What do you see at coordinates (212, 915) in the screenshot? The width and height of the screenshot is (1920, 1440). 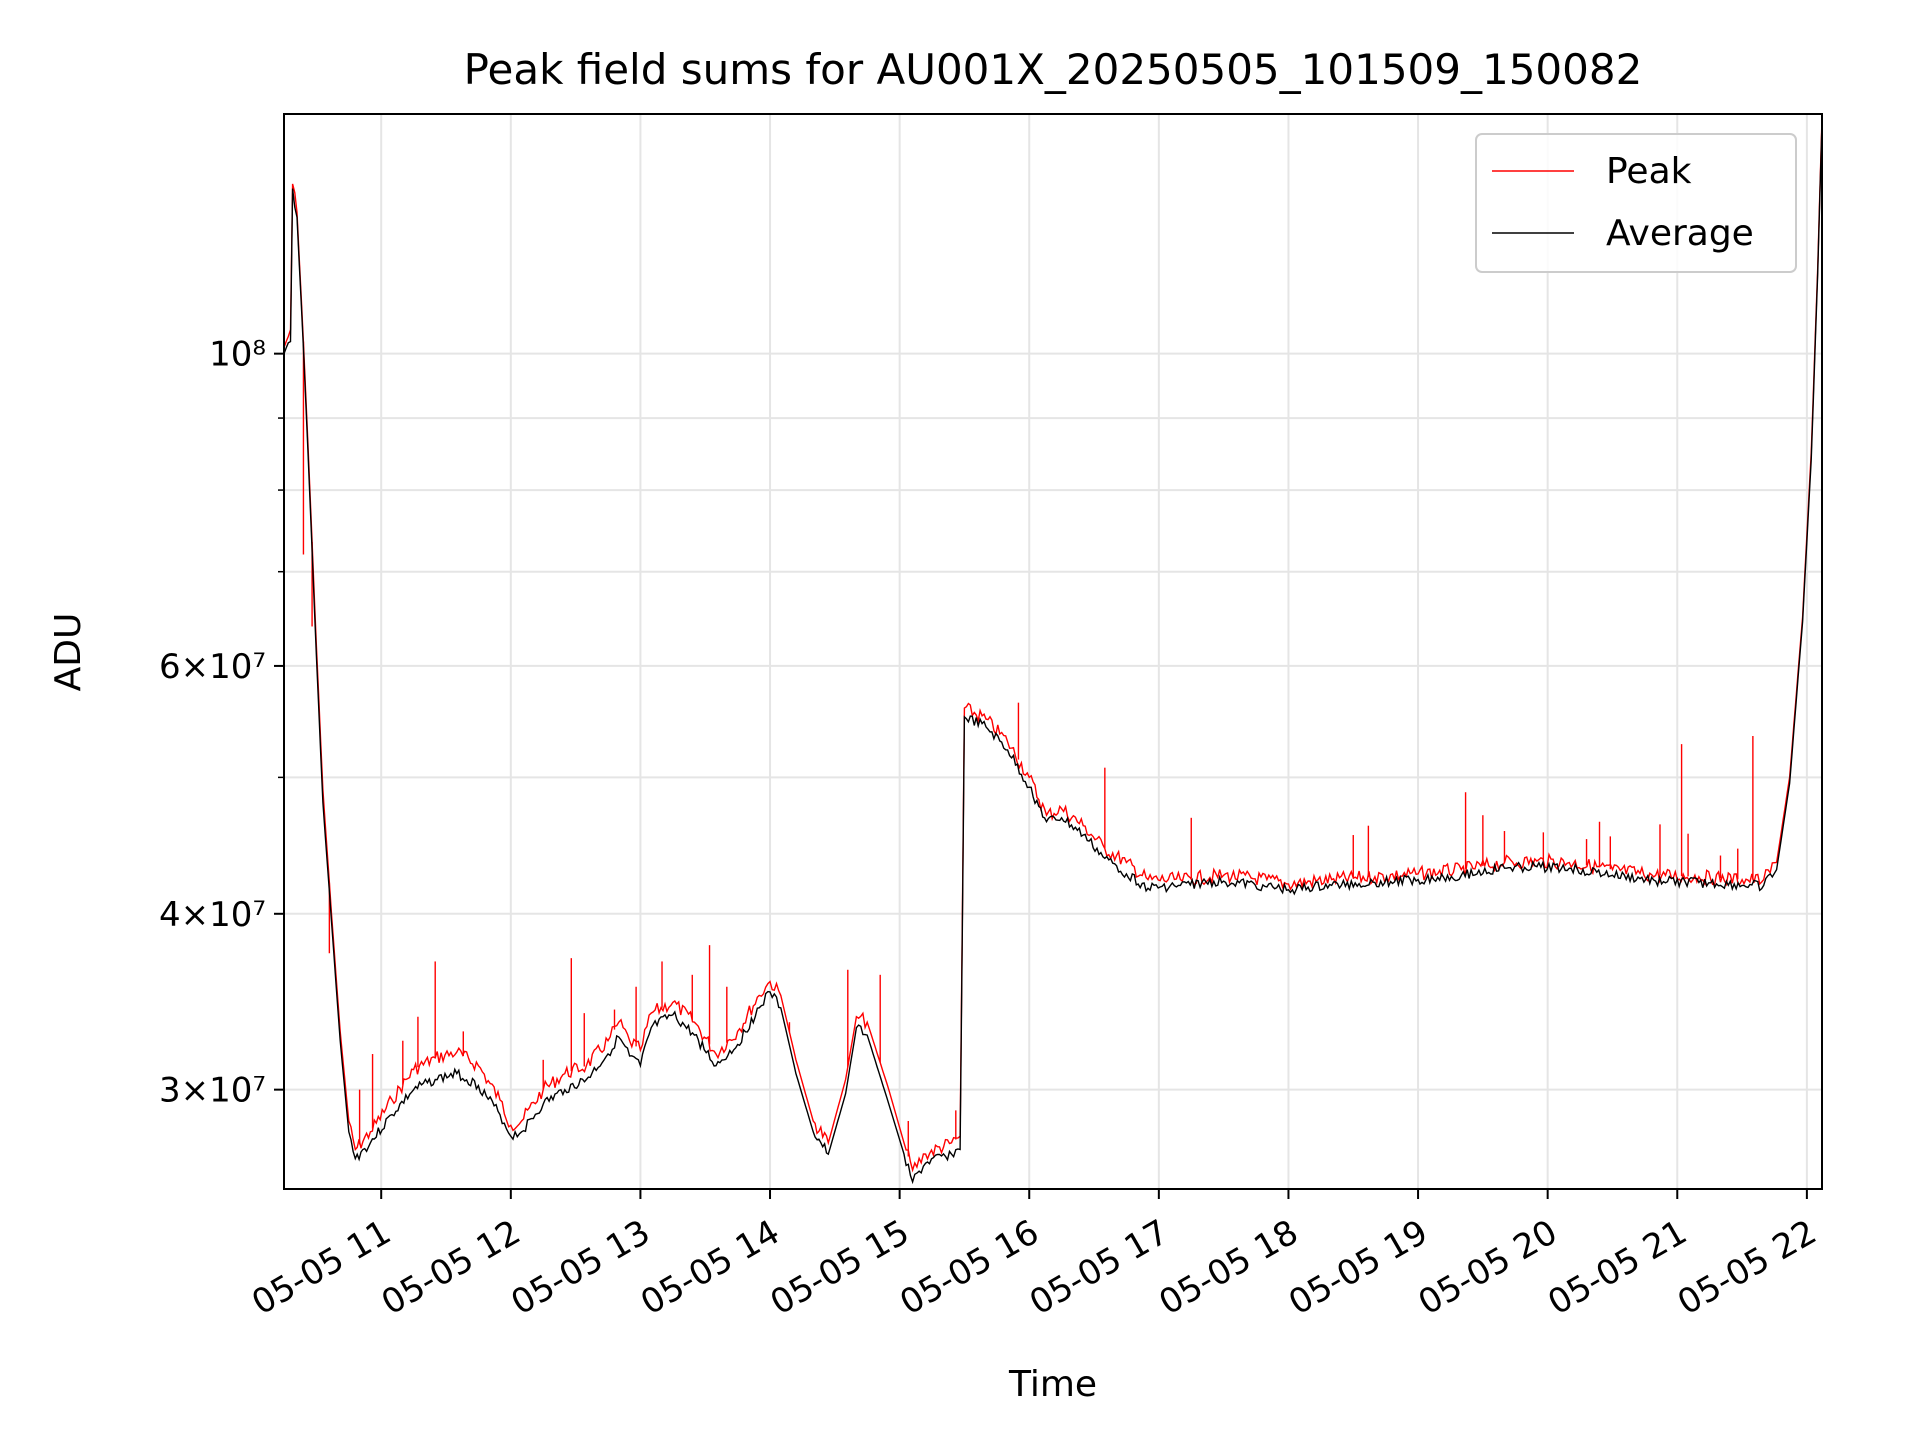 I see `y-tick-label: 4×10⁷` at bounding box center [212, 915].